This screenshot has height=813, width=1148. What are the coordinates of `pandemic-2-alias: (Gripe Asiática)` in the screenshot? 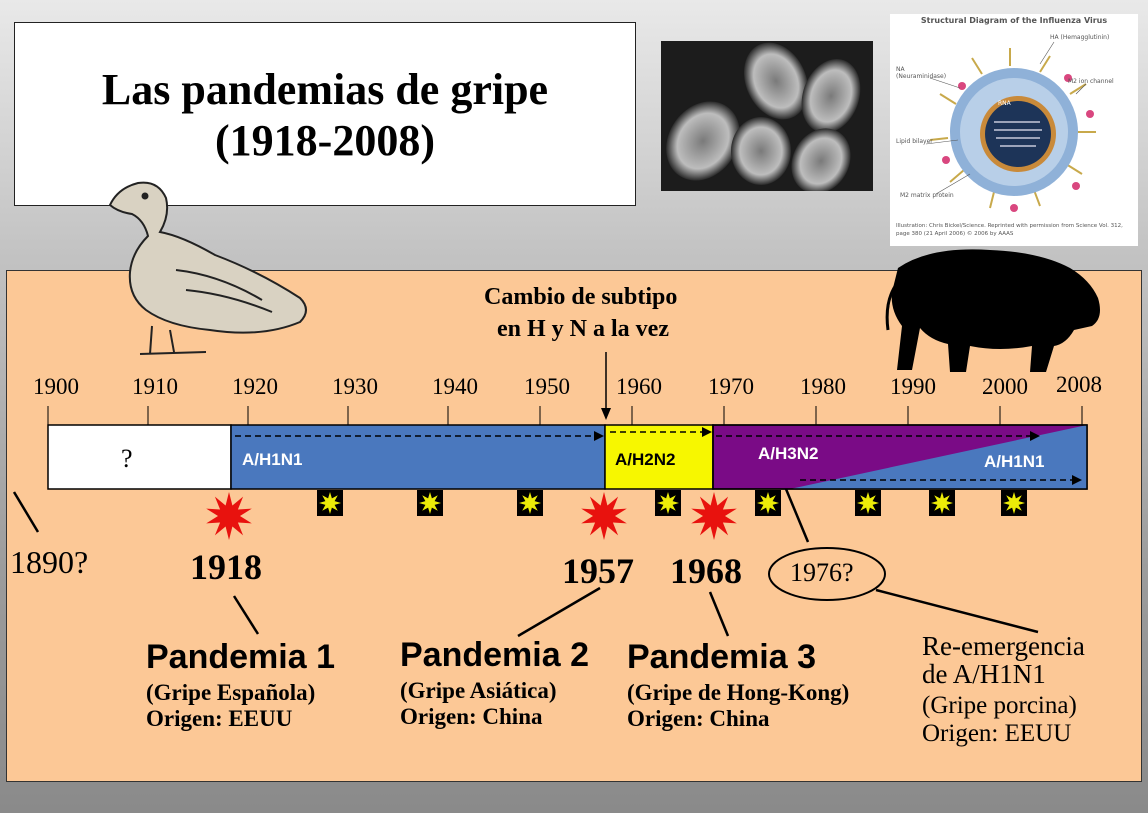 It's located at (478, 690).